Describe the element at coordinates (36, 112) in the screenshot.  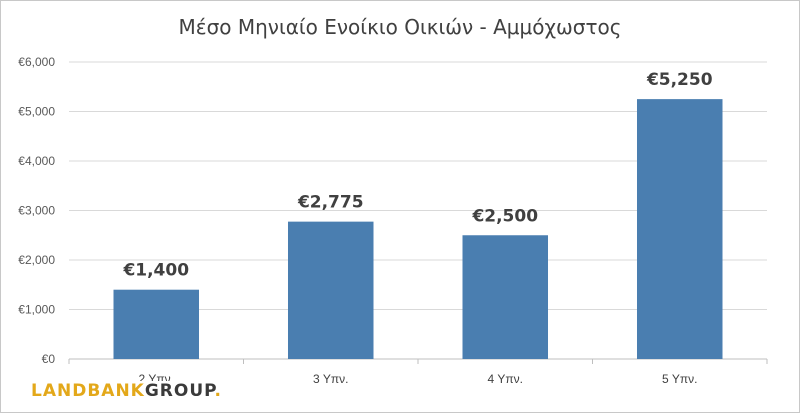
I see `y-tick-label: €5,000` at that location.